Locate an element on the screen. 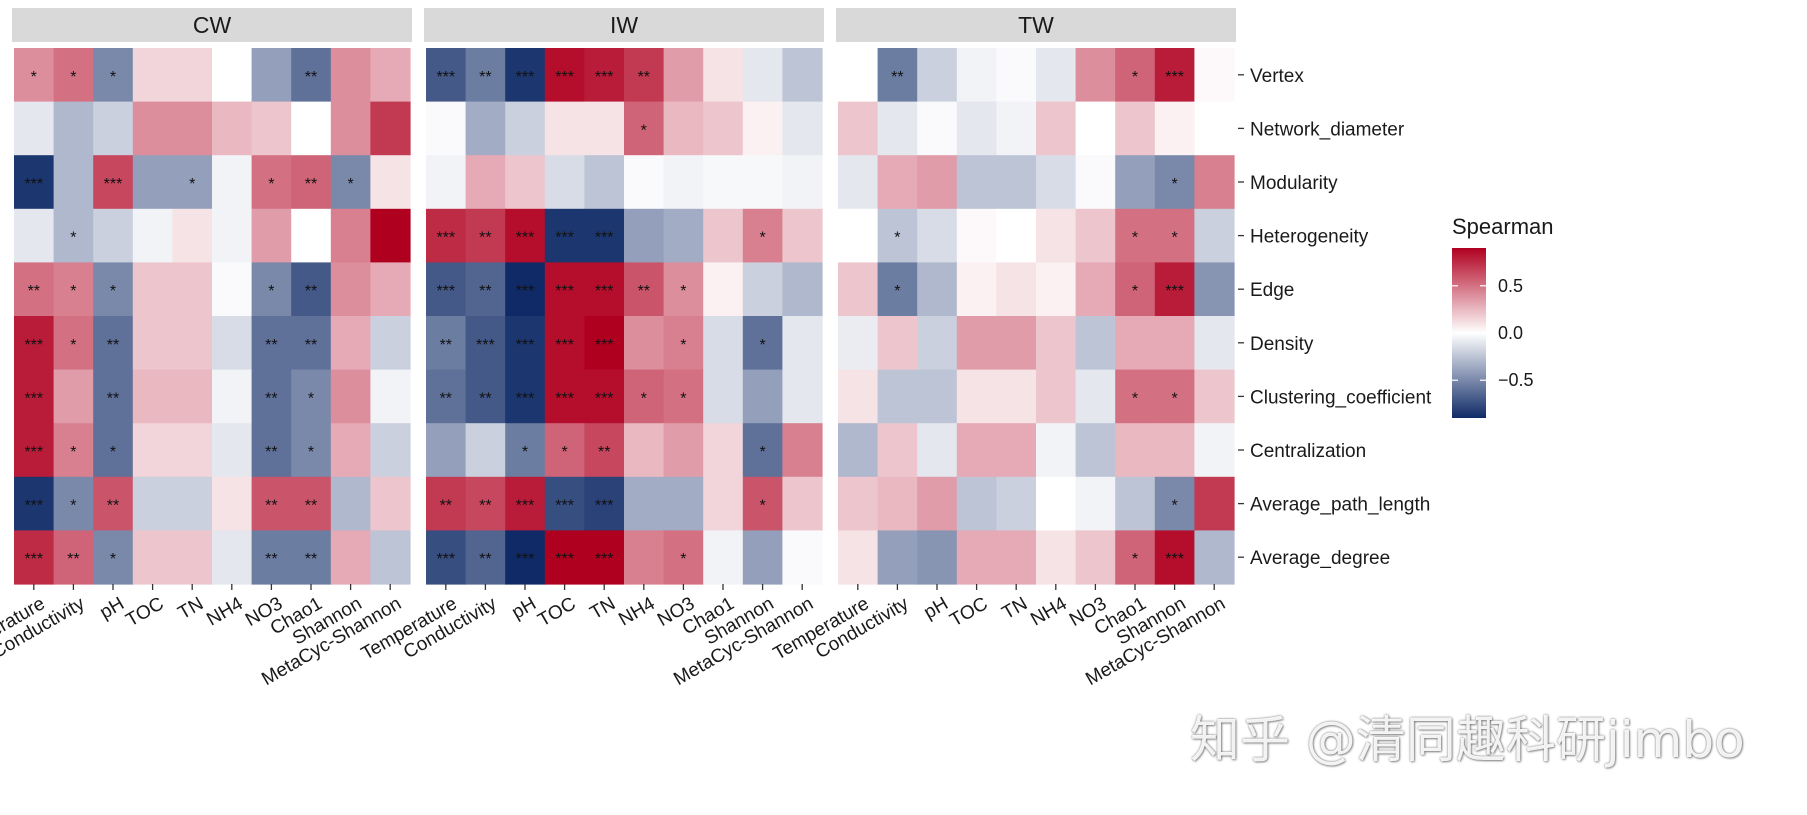 The height and width of the screenshot is (815, 1807). facet-strip-iw is located at coordinates (624, 25).